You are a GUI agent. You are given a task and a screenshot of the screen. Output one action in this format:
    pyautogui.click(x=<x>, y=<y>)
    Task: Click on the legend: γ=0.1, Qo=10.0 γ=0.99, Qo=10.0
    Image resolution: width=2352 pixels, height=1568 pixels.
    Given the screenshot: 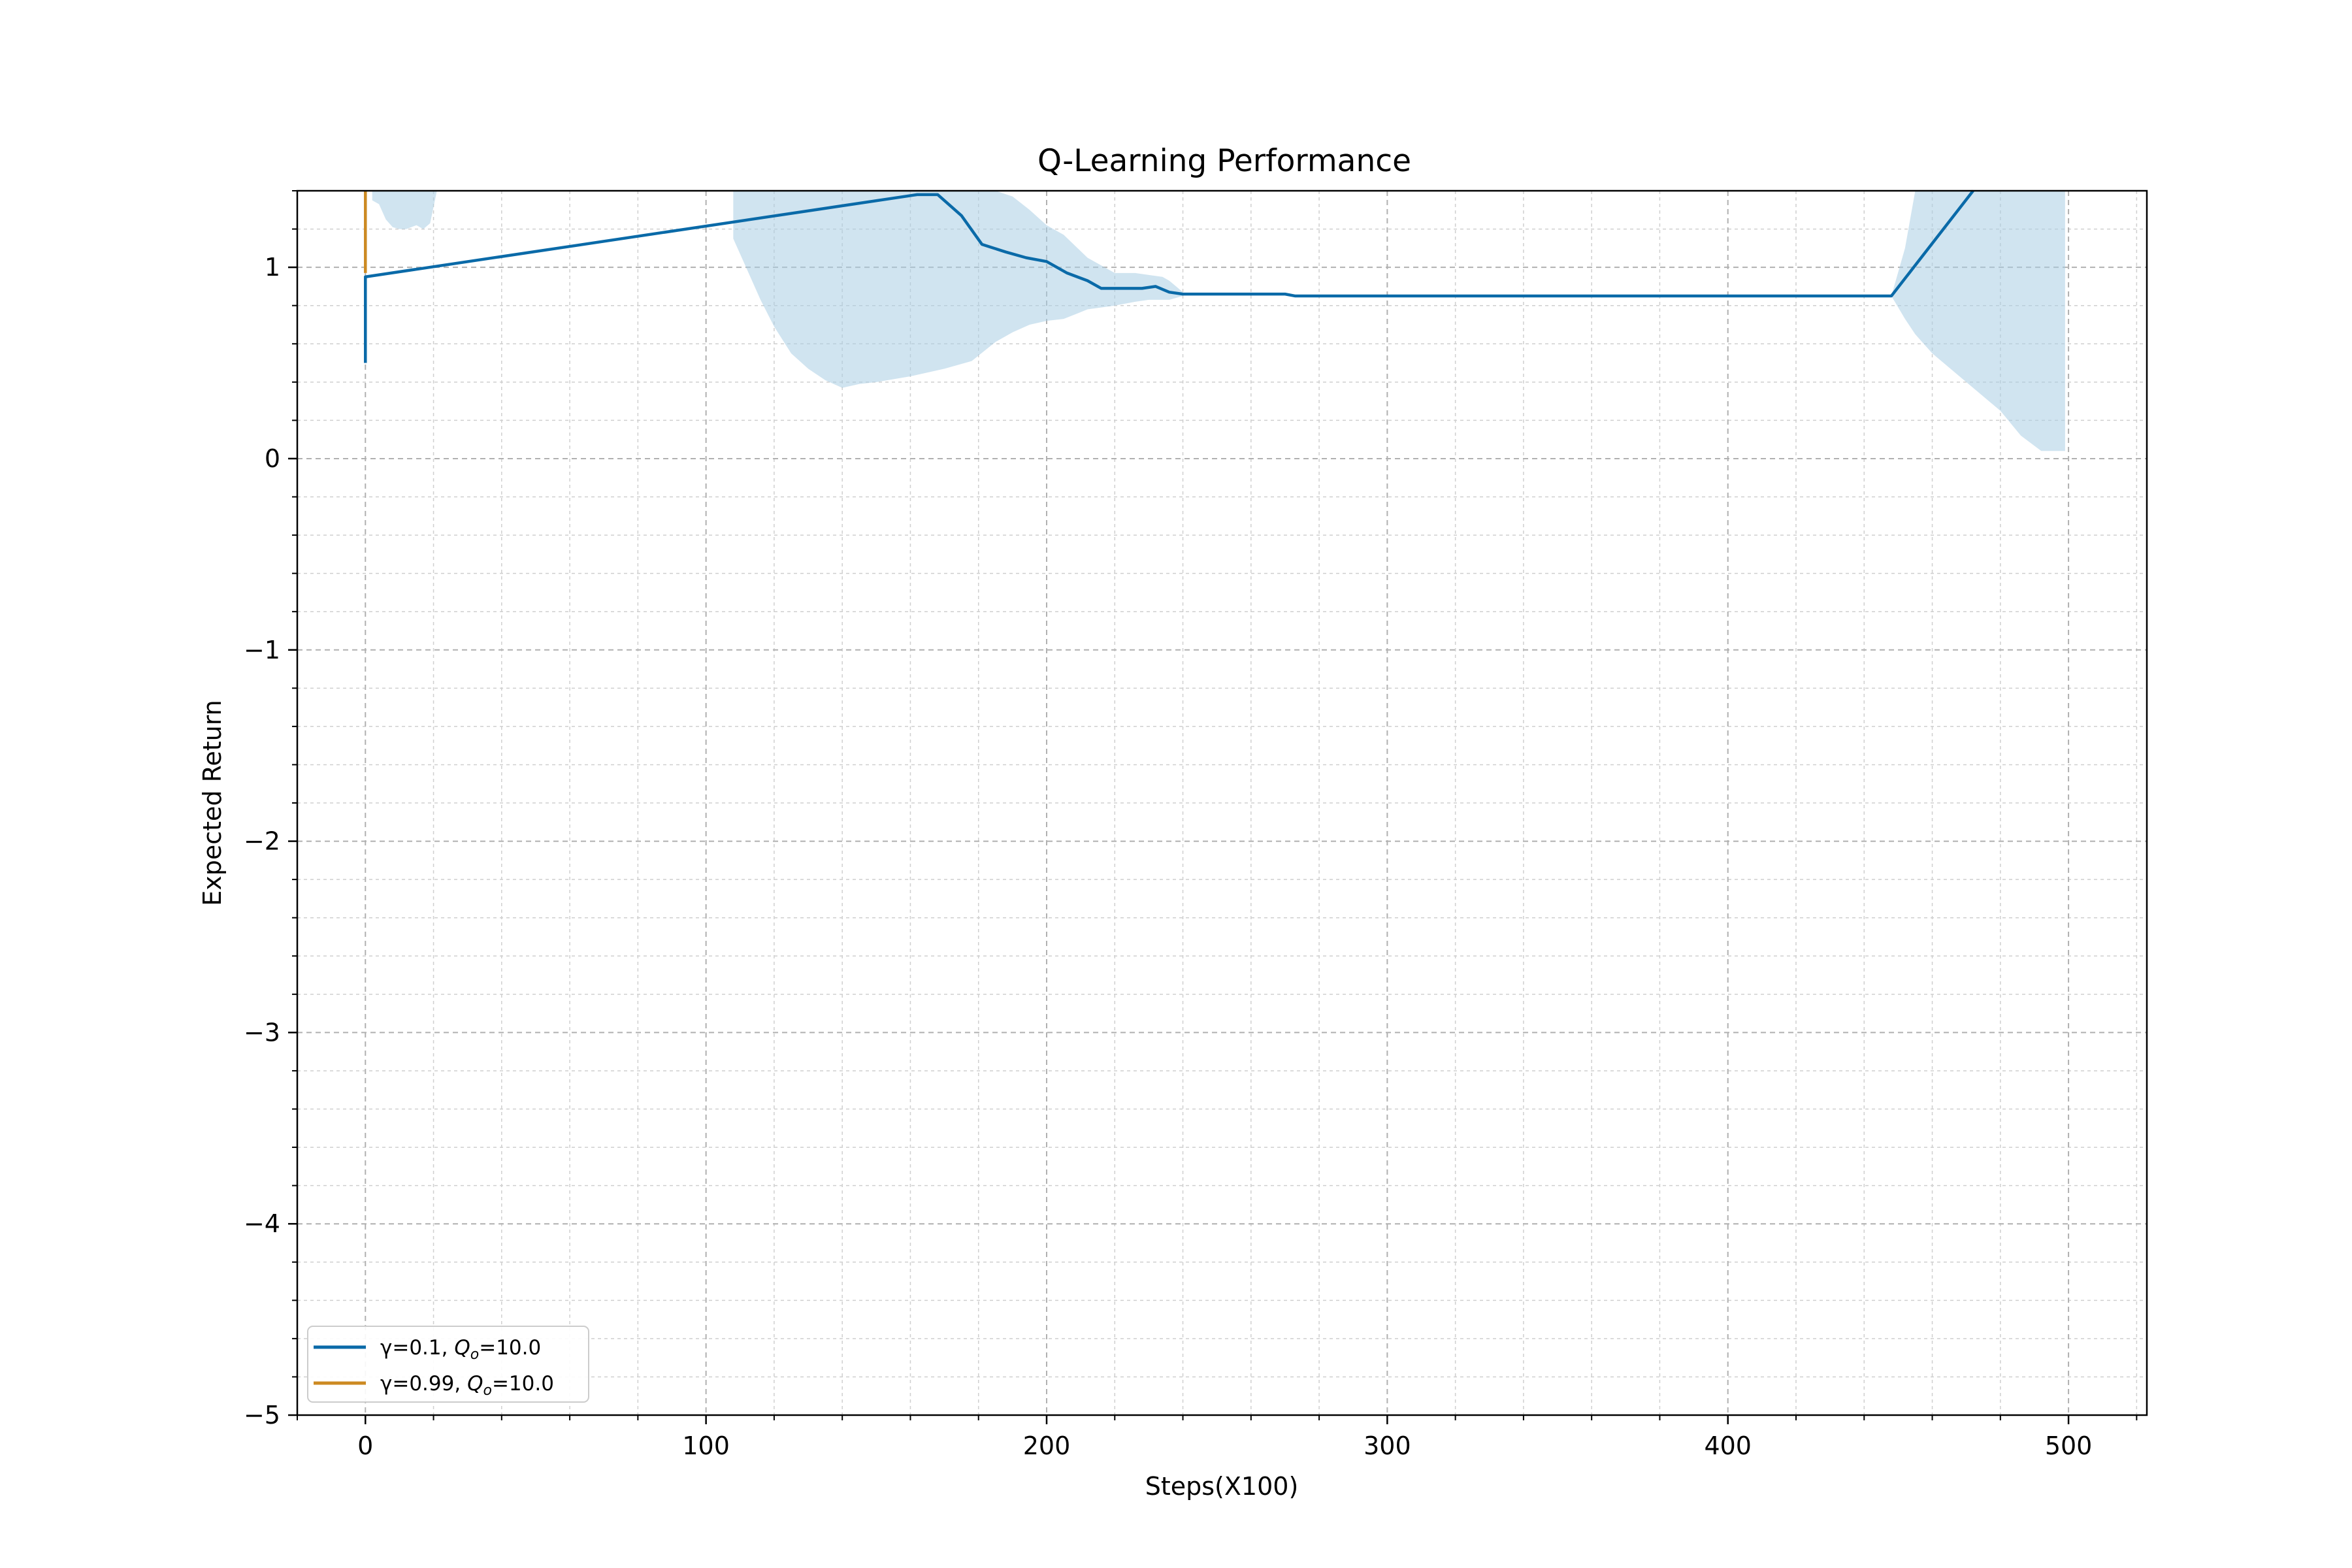 What is the action you would take?
    pyautogui.click(x=448, y=1364)
    